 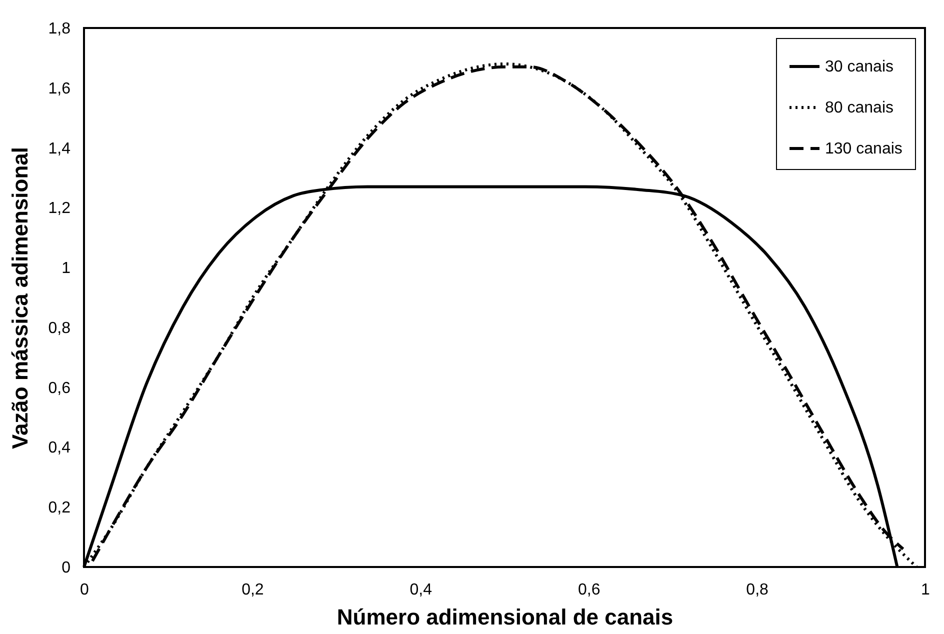 What do you see at coordinates (589, 590) in the screenshot?
I see `x-tick-label: 0,6` at bounding box center [589, 590].